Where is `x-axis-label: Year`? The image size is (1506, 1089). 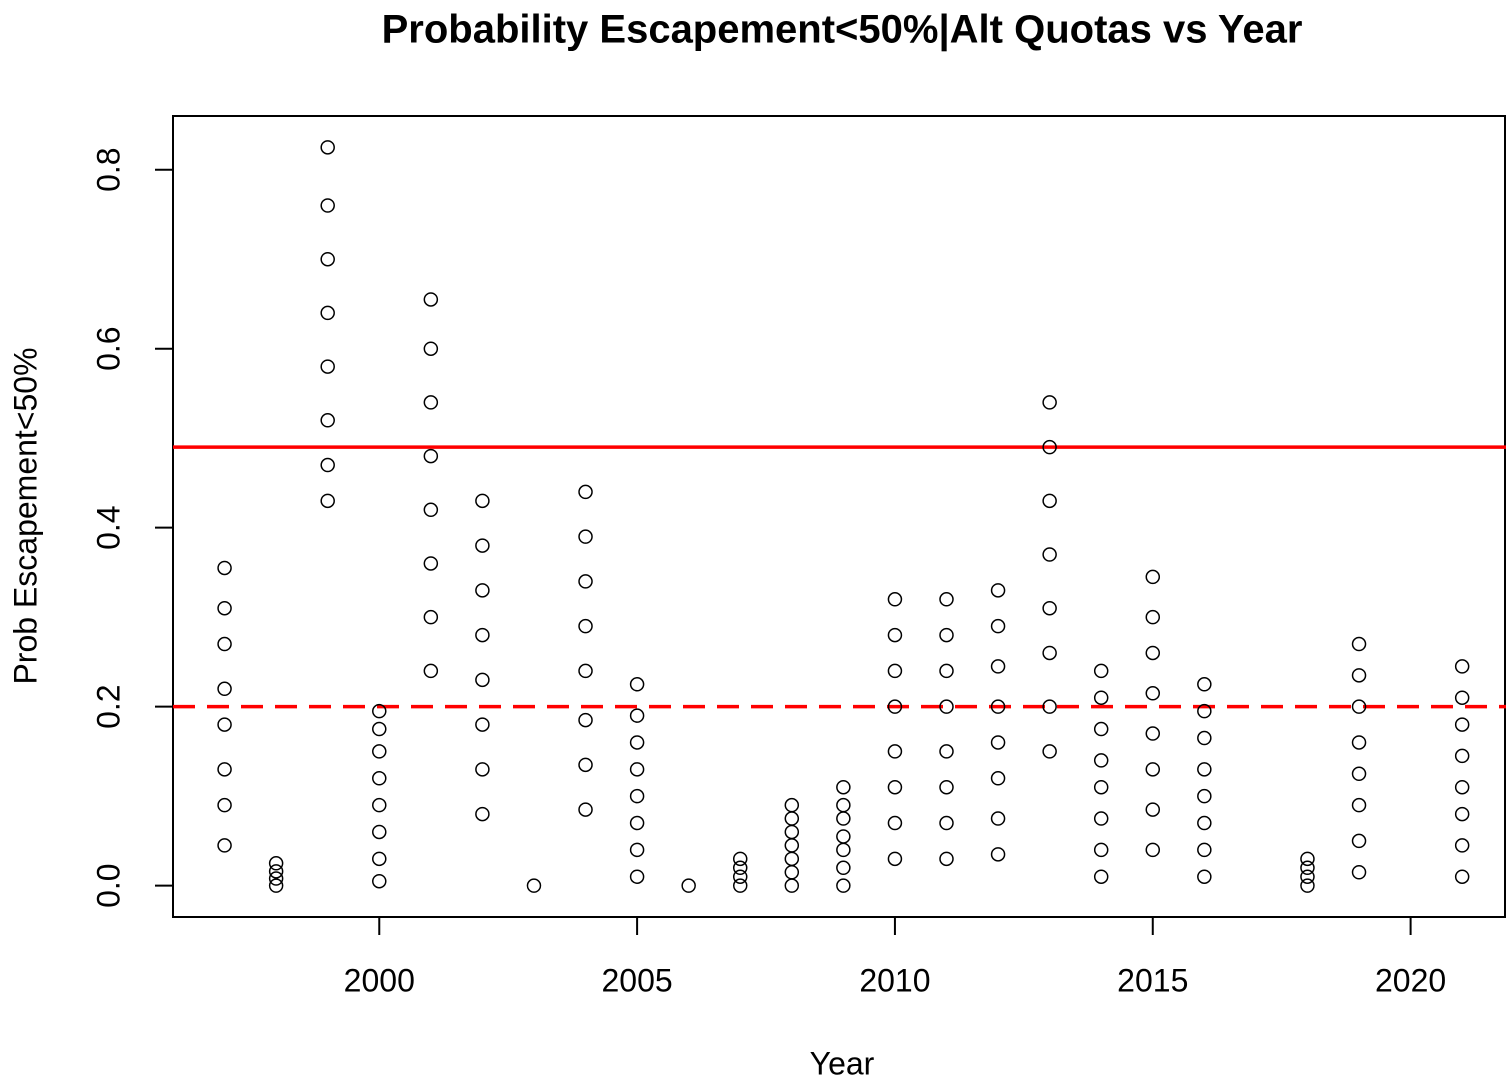 x-axis-label: Year is located at coordinates (842, 1063).